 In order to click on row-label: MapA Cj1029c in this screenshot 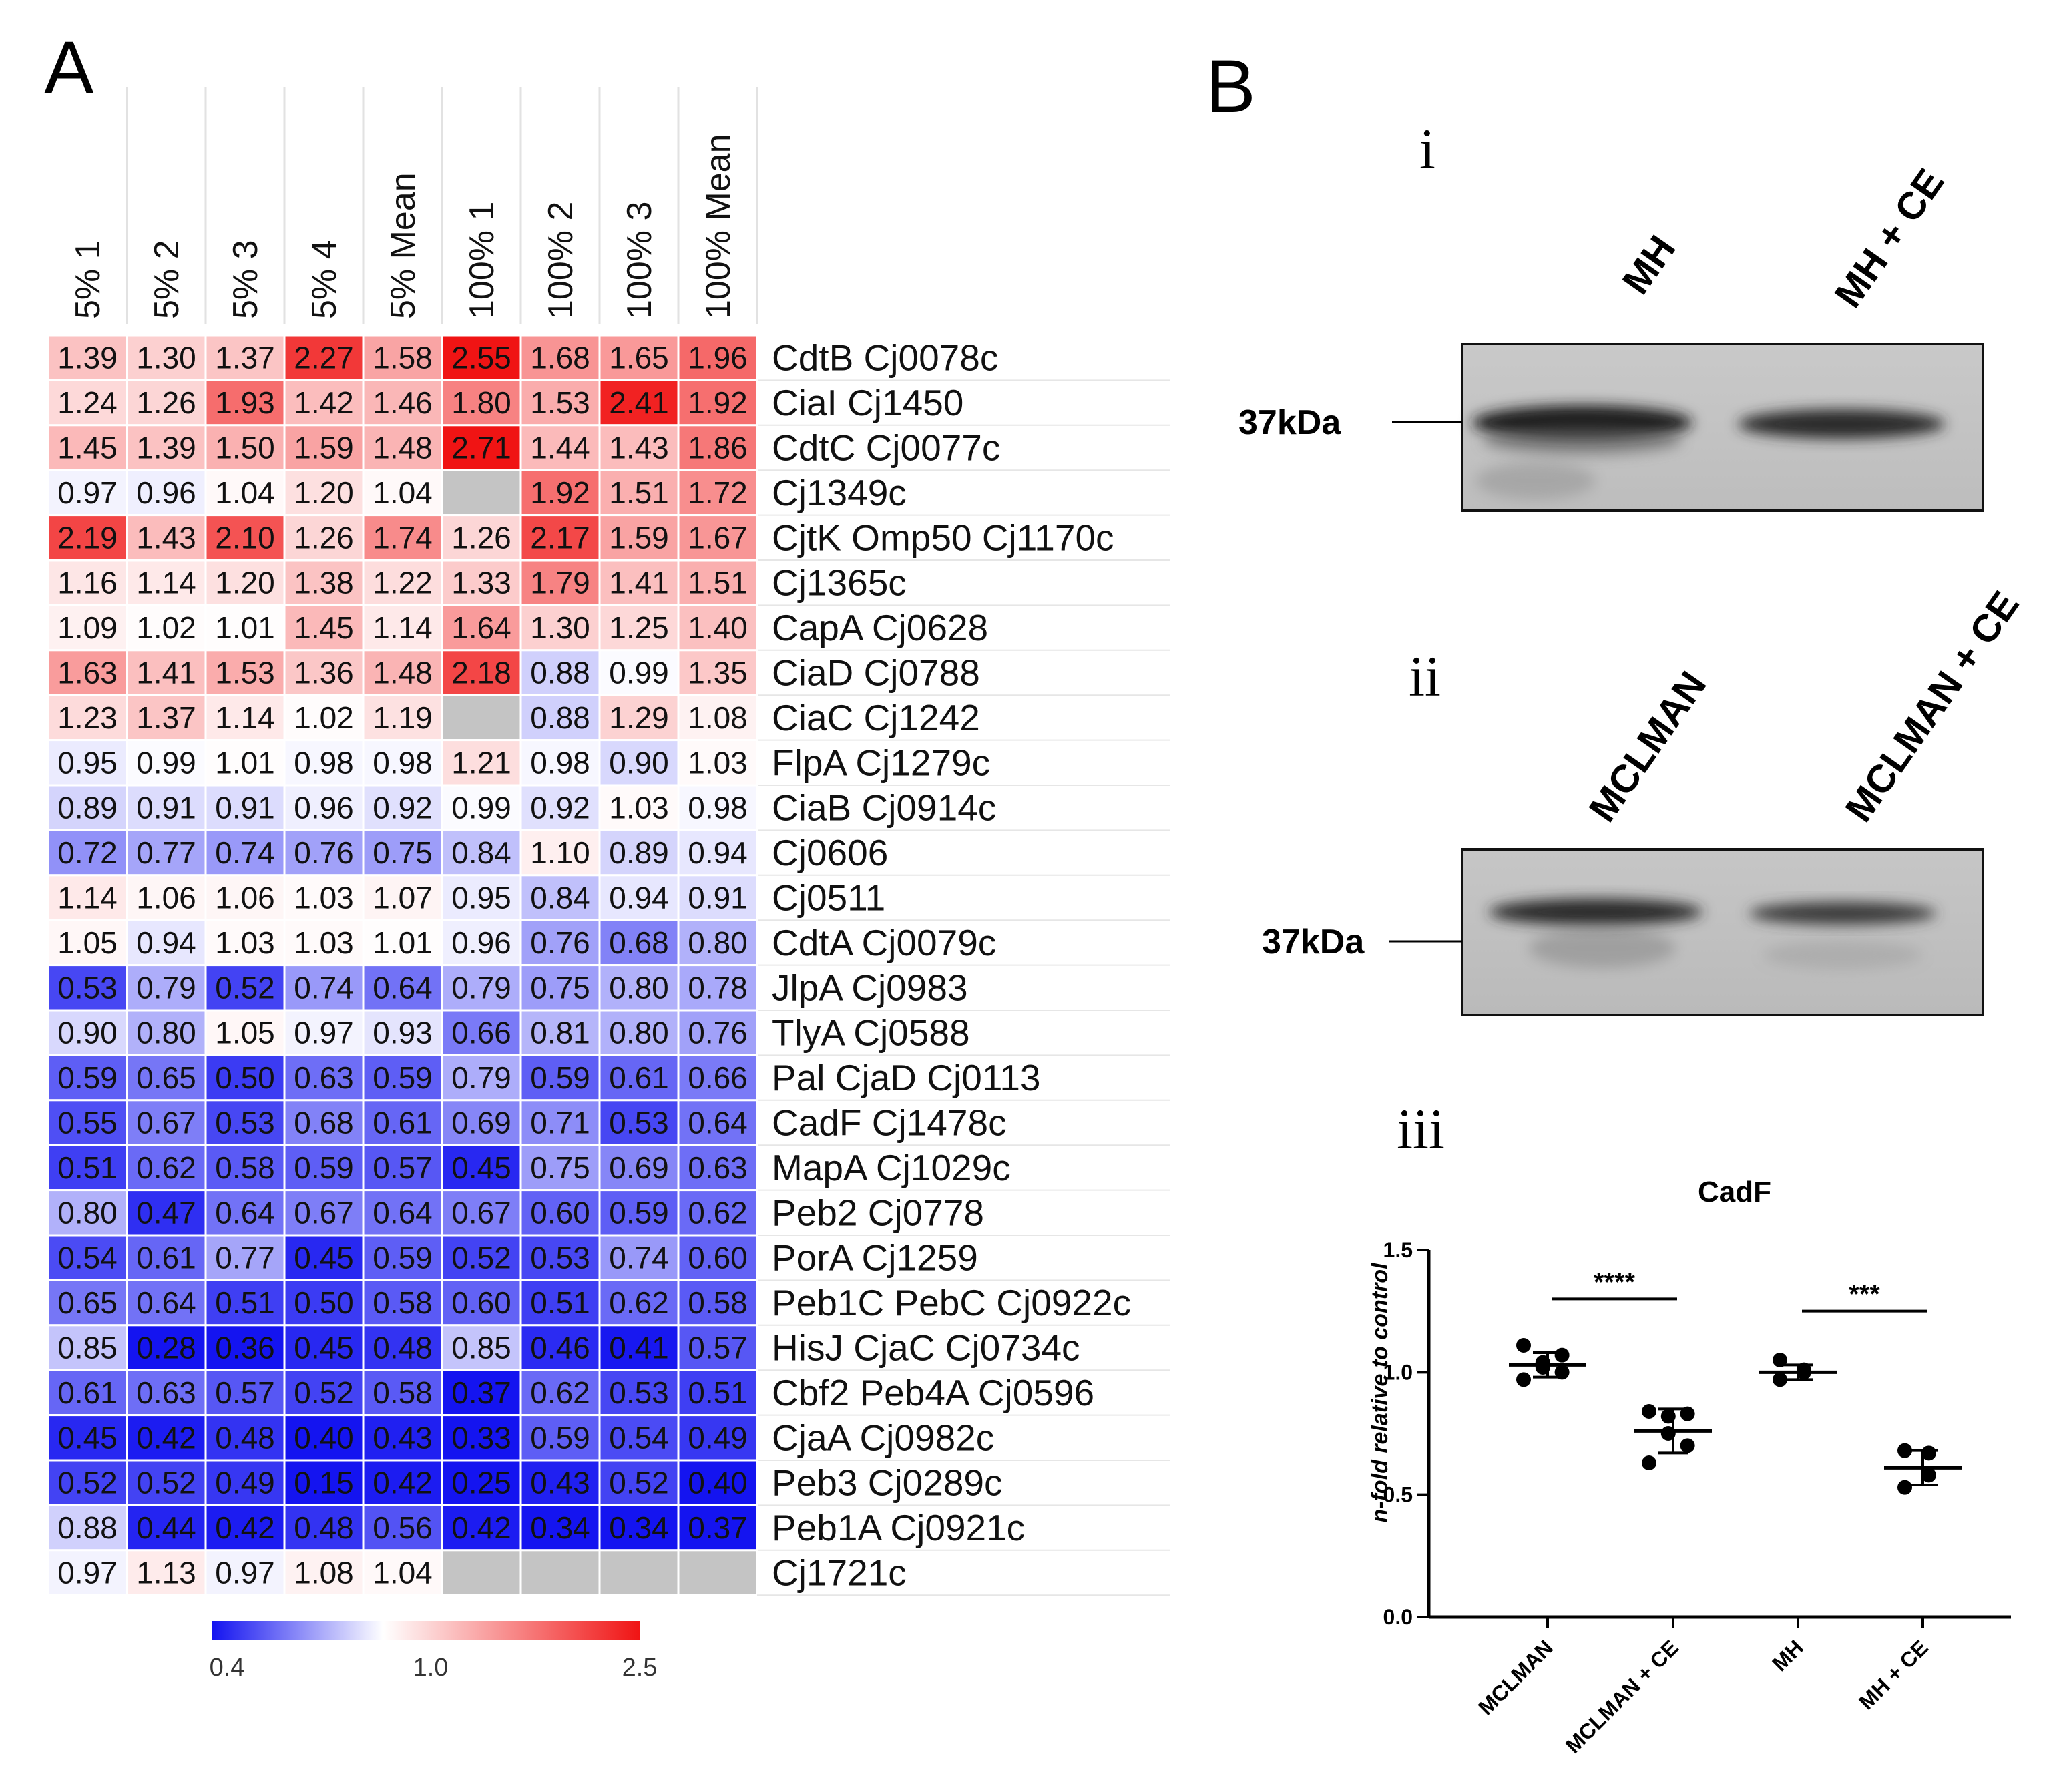, I will do `click(891, 1168)`.